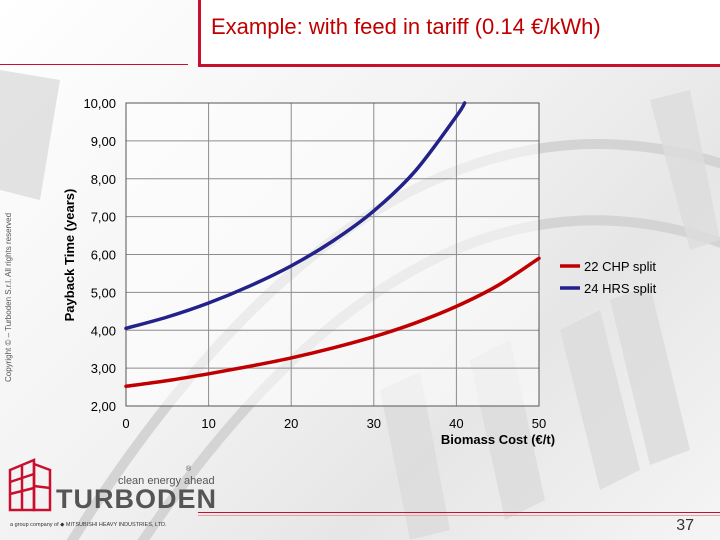 The width and height of the screenshot is (720, 540). Describe the element at coordinates (94, 64) in the screenshot. I see `title-rule` at that location.